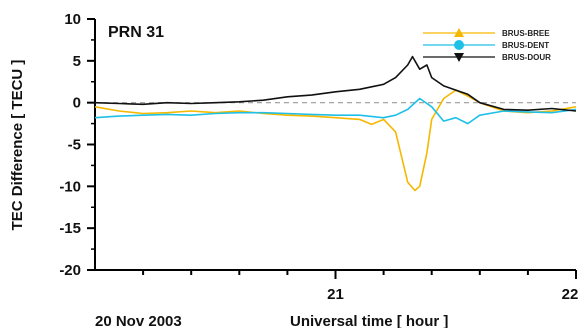  What do you see at coordinates (335, 294) in the screenshot?
I see `x-tick-label: 21` at bounding box center [335, 294].